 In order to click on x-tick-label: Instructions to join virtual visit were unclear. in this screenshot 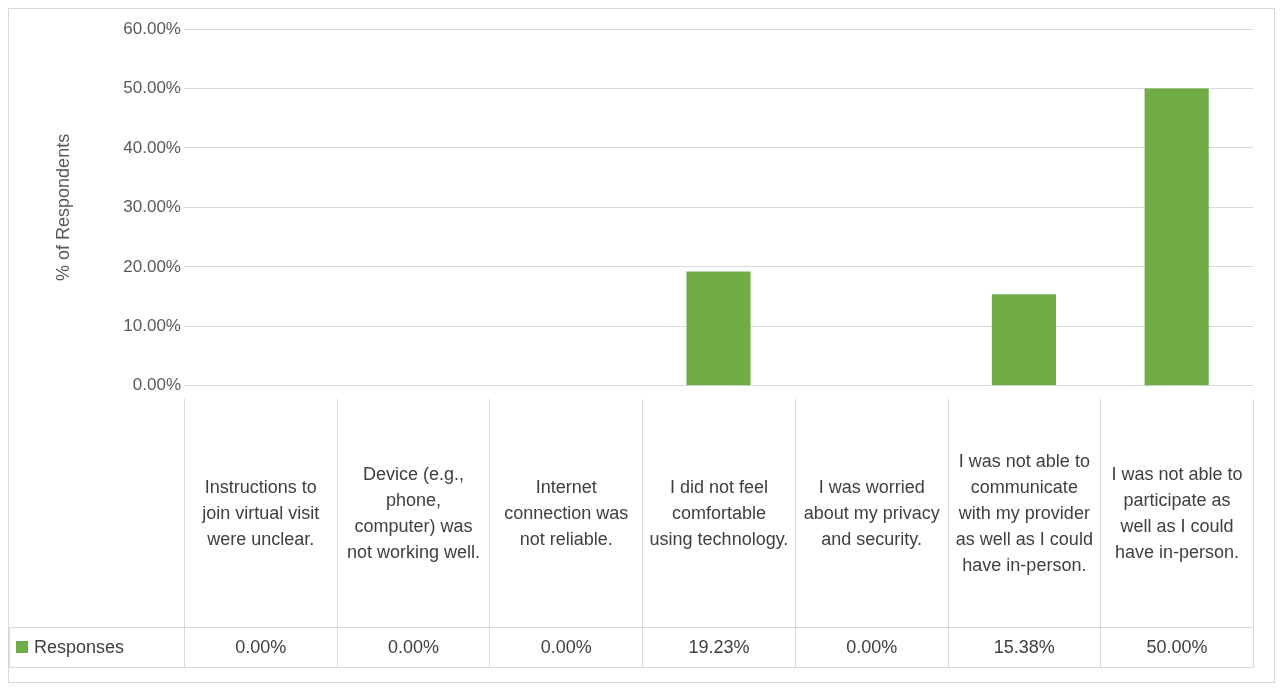, I will do `click(261, 513)`.